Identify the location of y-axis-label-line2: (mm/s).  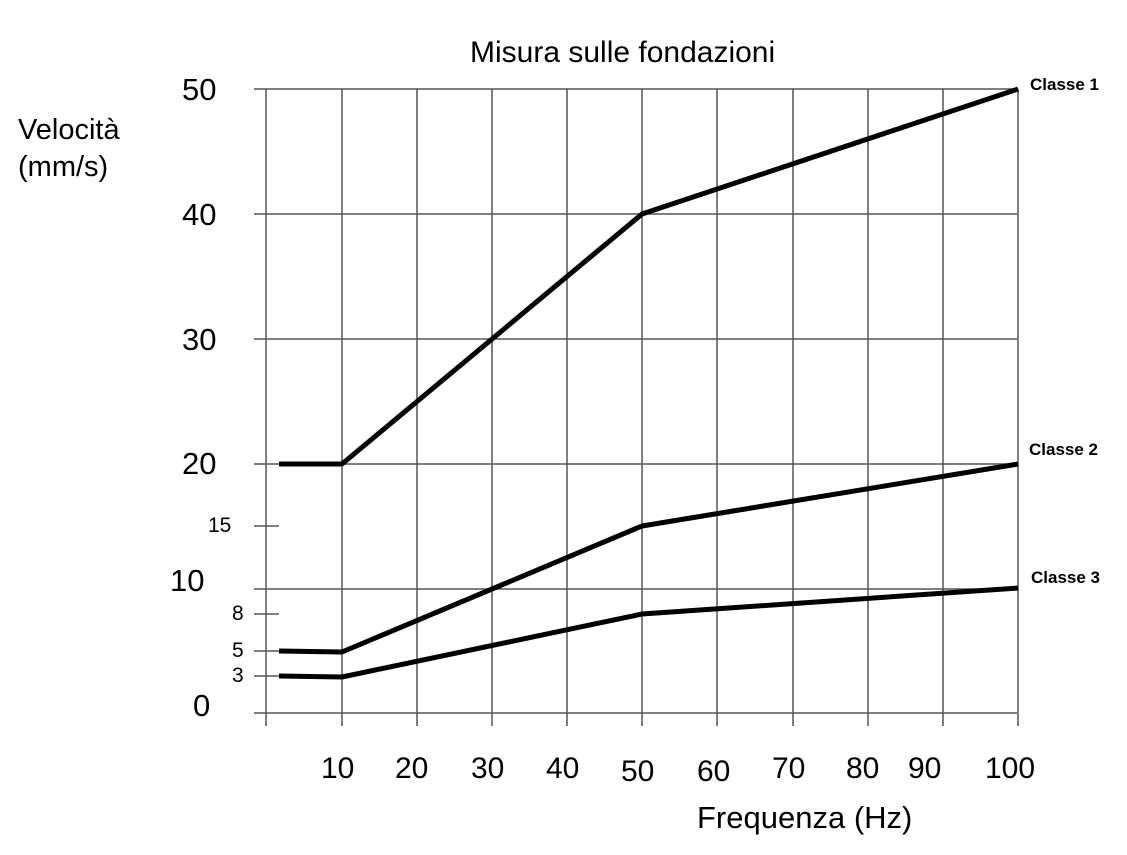
(63, 167).